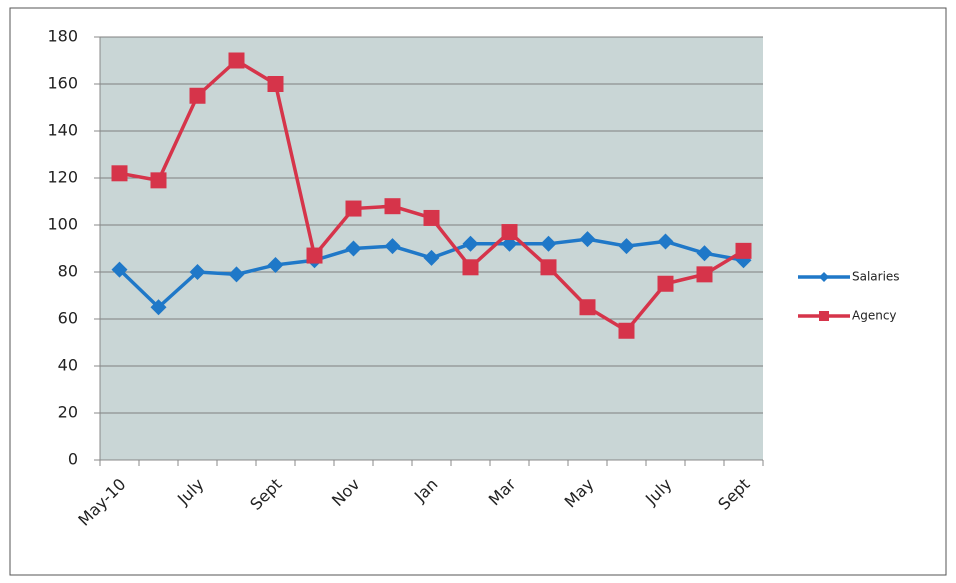 The width and height of the screenshot is (956, 583). I want to click on legend-label: Agency, so click(874, 316).